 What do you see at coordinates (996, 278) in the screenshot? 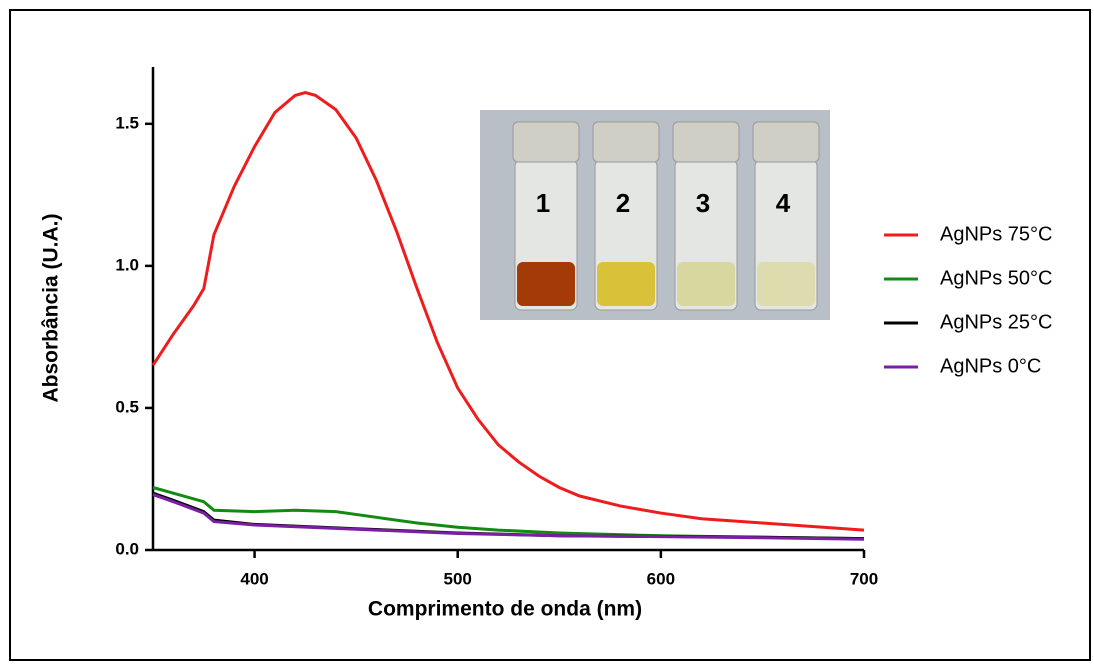
I see `legend-label: AgNPs 50°C` at bounding box center [996, 278].